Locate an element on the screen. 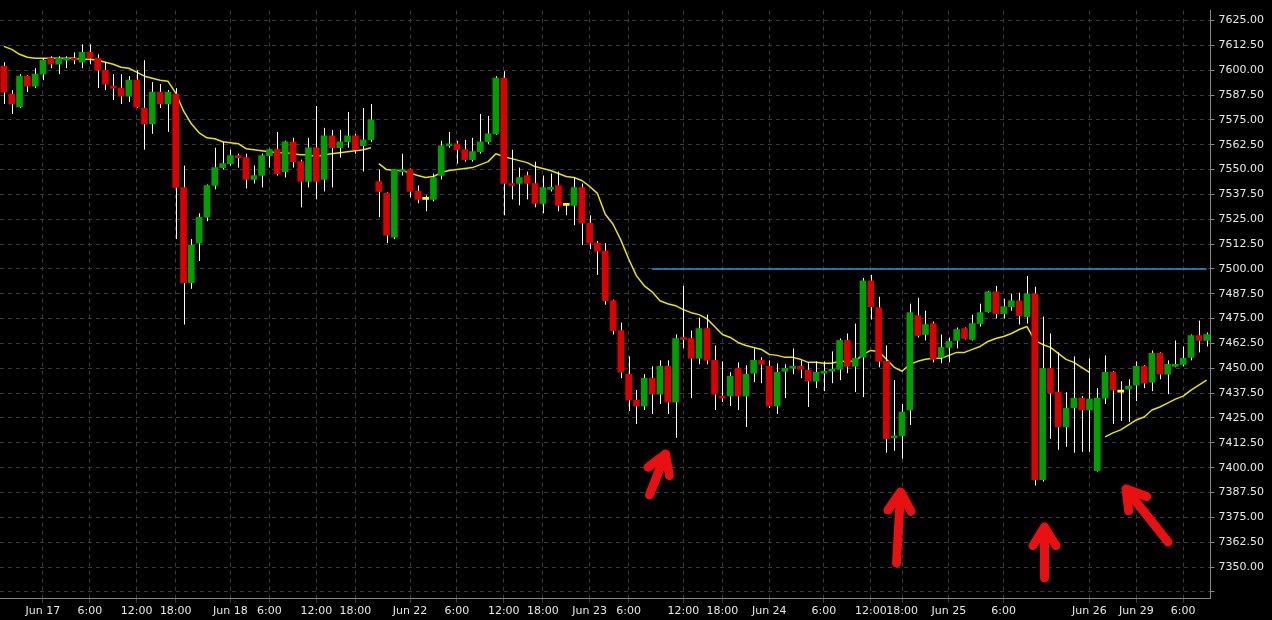  x-tick-label: Jun 24 is located at coordinates (768, 611).